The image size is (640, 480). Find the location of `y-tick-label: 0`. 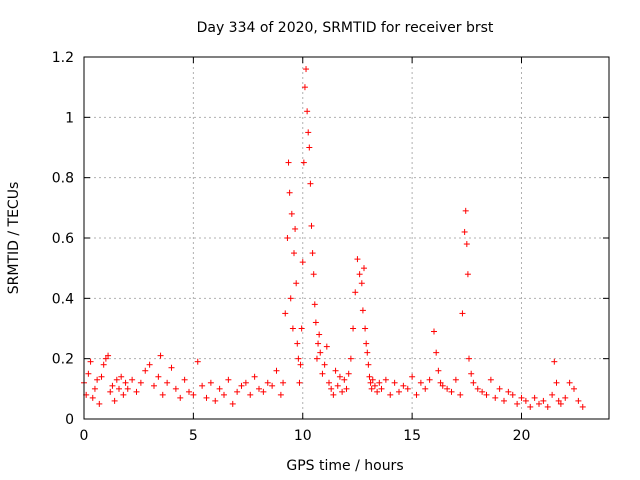

y-tick-label: 0 is located at coordinates (69, 420).